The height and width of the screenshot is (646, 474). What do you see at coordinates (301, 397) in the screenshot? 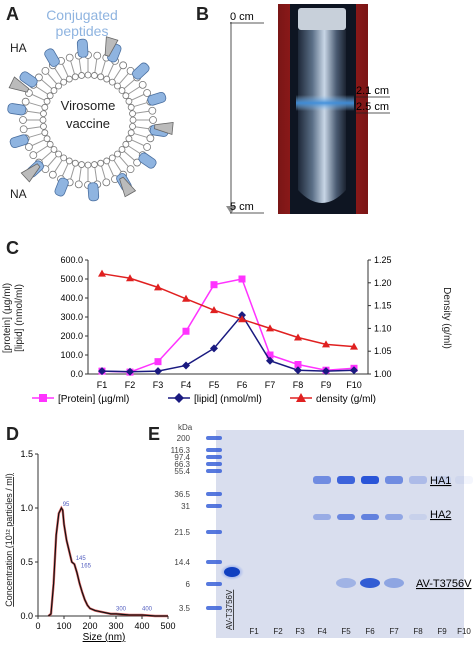
I see `legend-density-marker` at bounding box center [301, 397].